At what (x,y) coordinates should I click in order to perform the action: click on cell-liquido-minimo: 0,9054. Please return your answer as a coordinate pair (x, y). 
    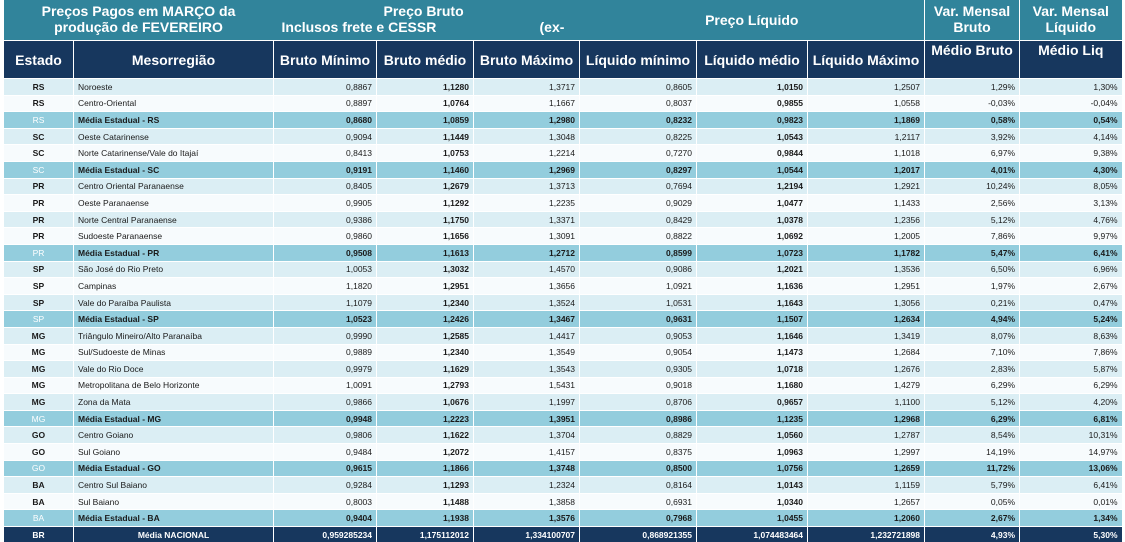
    Looking at the image, I should click on (638, 352).